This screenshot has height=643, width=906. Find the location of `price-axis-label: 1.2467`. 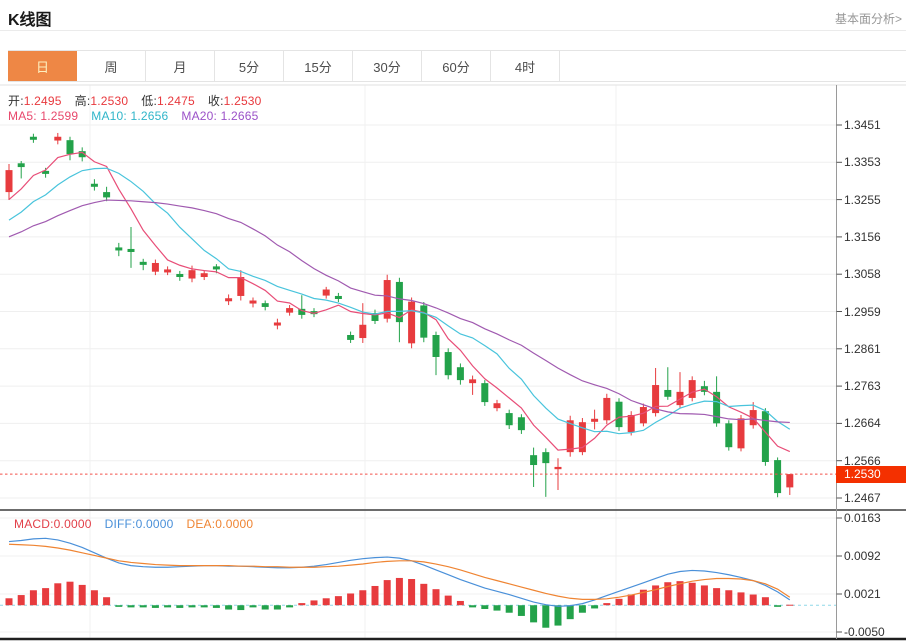

price-axis-label: 1.2467 is located at coordinates (862, 498).